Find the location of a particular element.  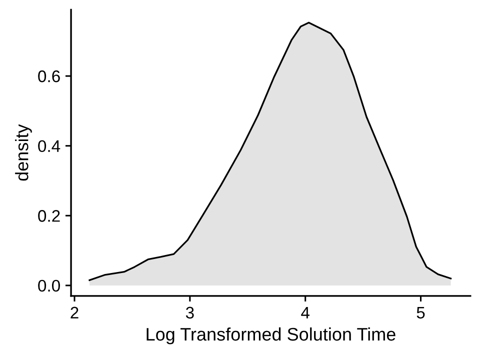

x-tick-label: 4 is located at coordinates (305, 312).